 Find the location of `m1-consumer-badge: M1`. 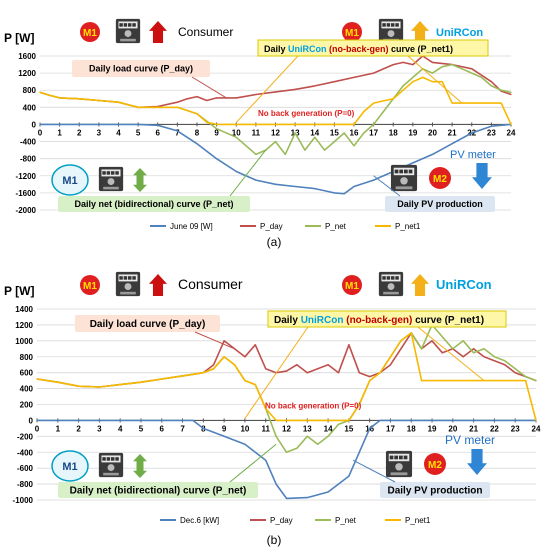

m1-consumer-badge: M1 is located at coordinates (90, 33).